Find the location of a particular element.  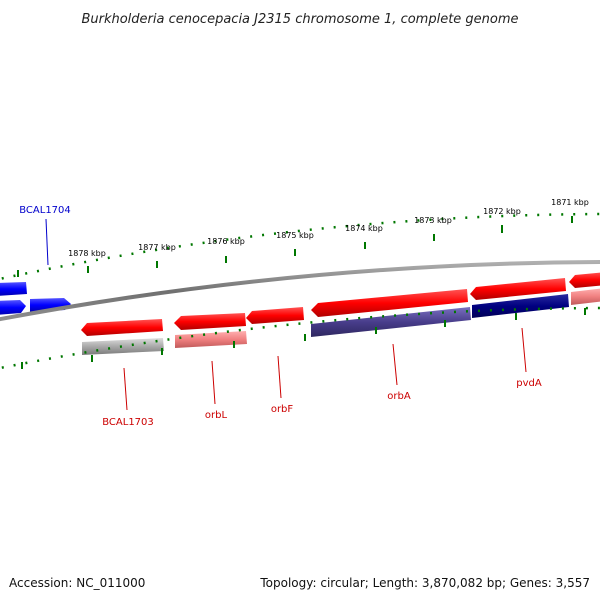

gene-arrow-bcal1703 is located at coordinates (122, 327).